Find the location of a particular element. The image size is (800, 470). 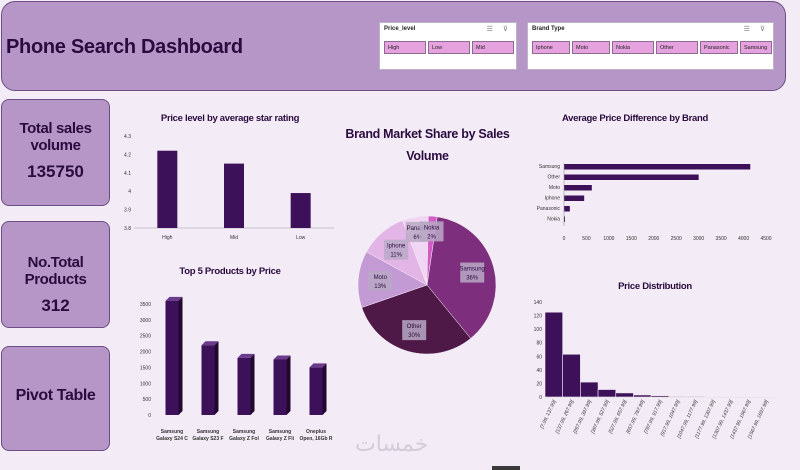

market-share-title-line-1: Brand Market Share by Sales is located at coordinates (427, 134).